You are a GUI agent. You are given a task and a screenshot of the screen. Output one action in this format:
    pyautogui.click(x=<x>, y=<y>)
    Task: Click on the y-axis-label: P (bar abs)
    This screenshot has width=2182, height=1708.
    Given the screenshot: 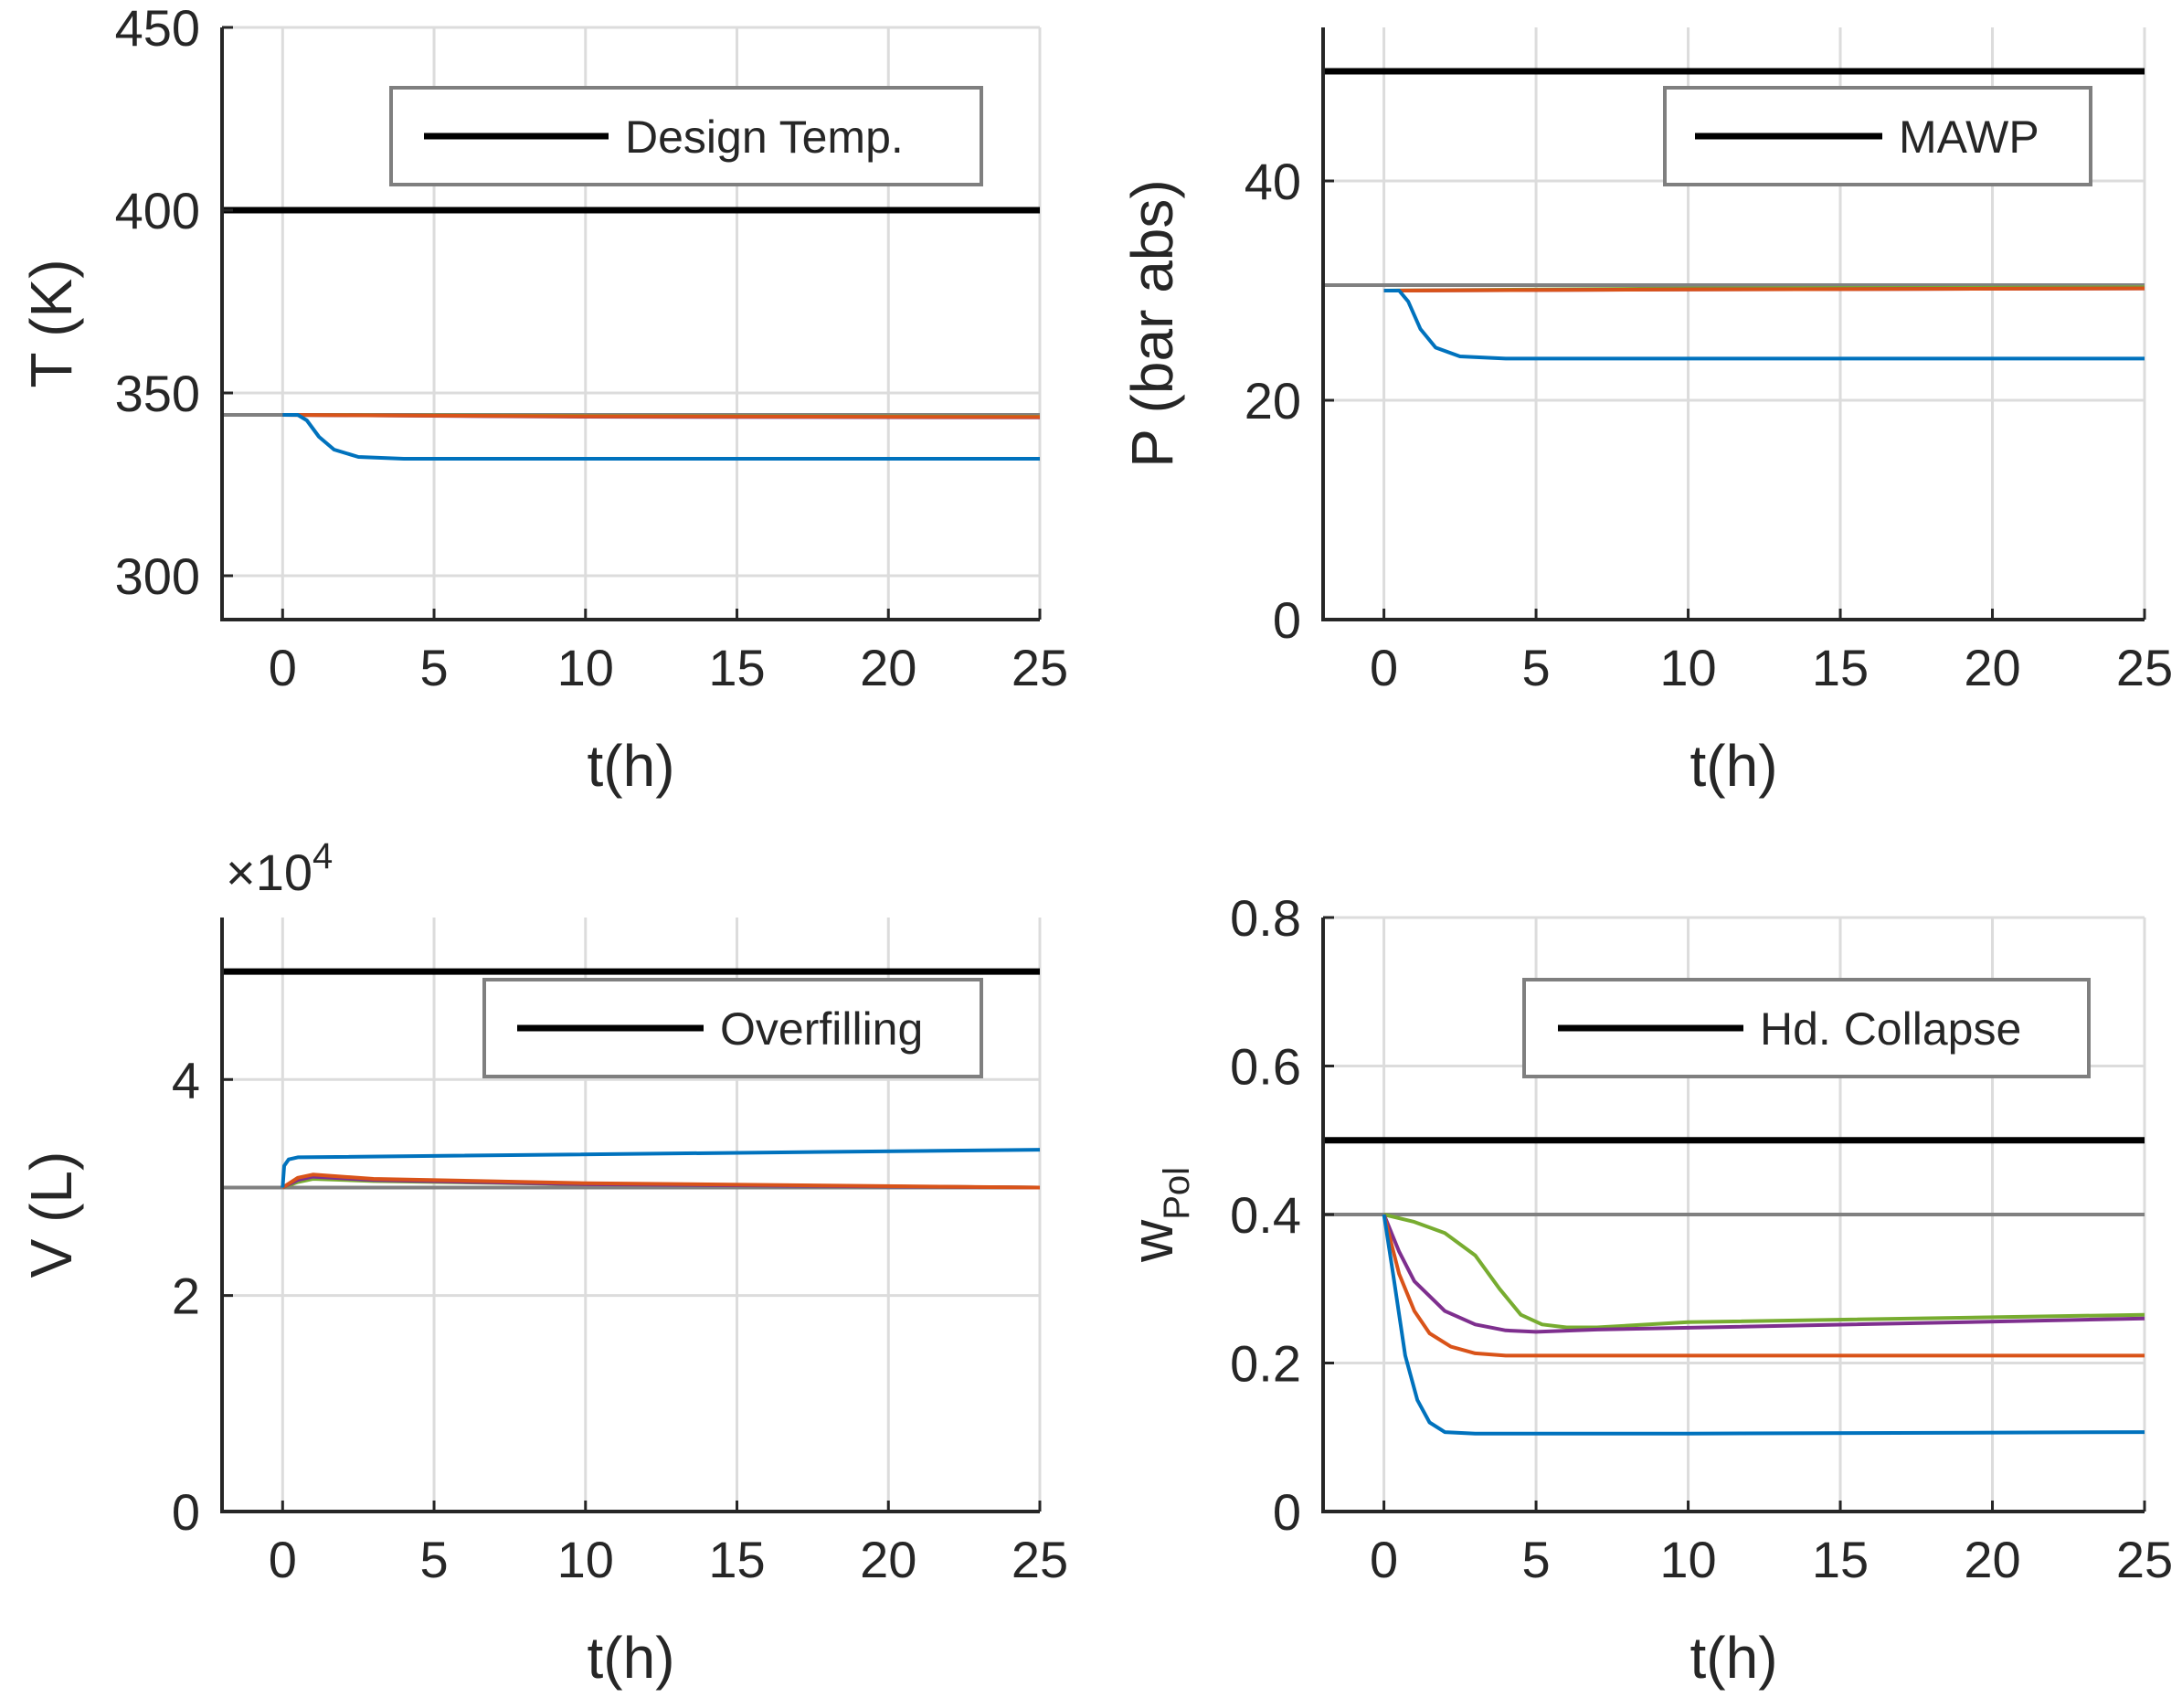 What is the action you would take?
    pyautogui.click(x=1152, y=323)
    